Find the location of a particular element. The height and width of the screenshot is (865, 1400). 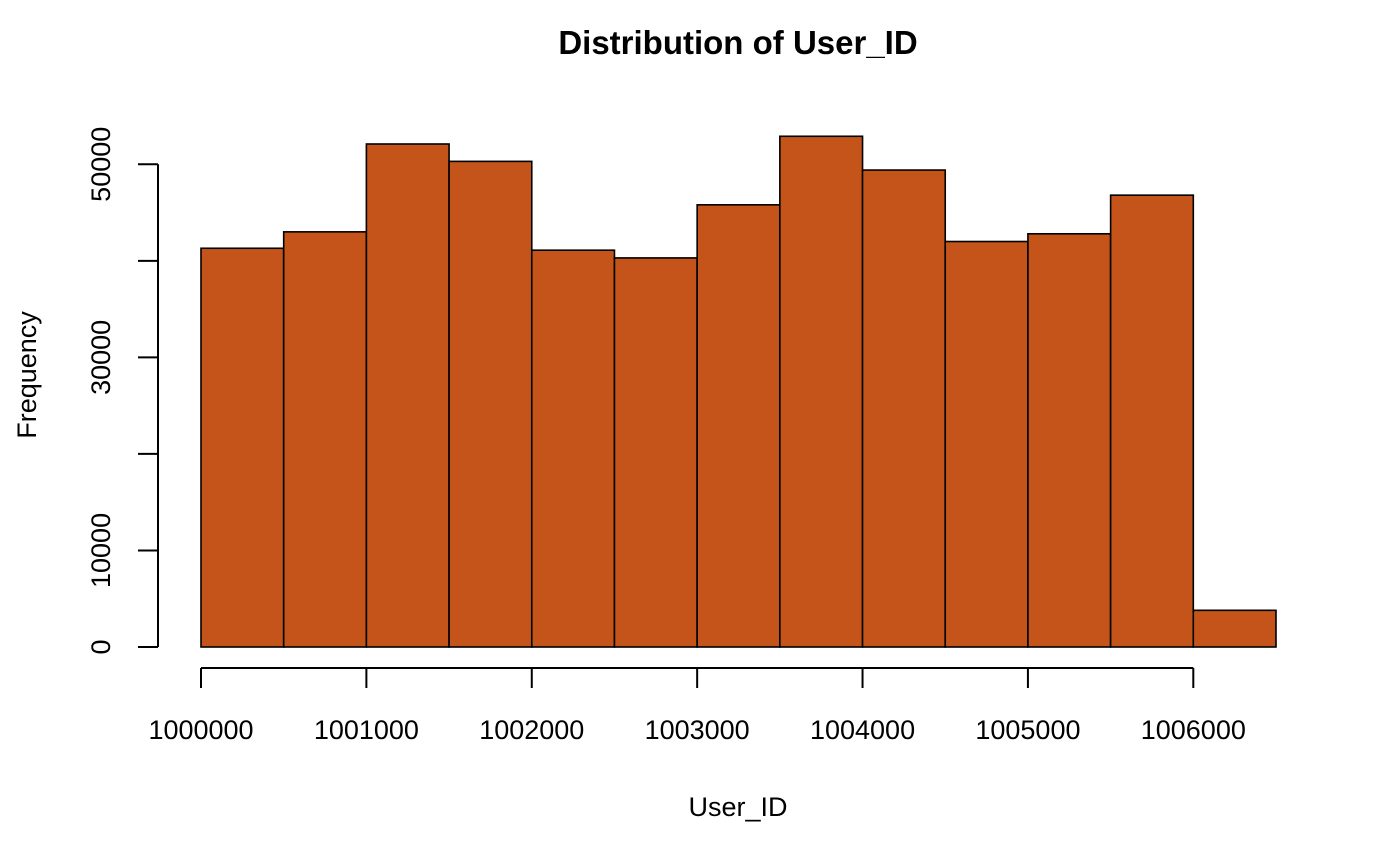

y-tick-label: 30000 is located at coordinates (101, 357).